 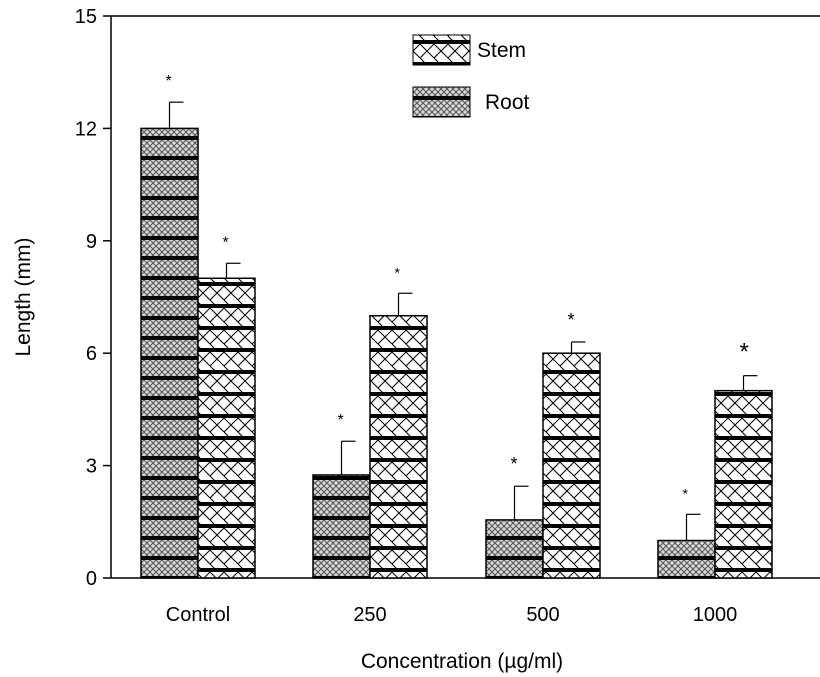 What do you see at coordinates (198, 615) in the screenshot?
I see `x-tick-label: Control` at bounding box center [198, 615].